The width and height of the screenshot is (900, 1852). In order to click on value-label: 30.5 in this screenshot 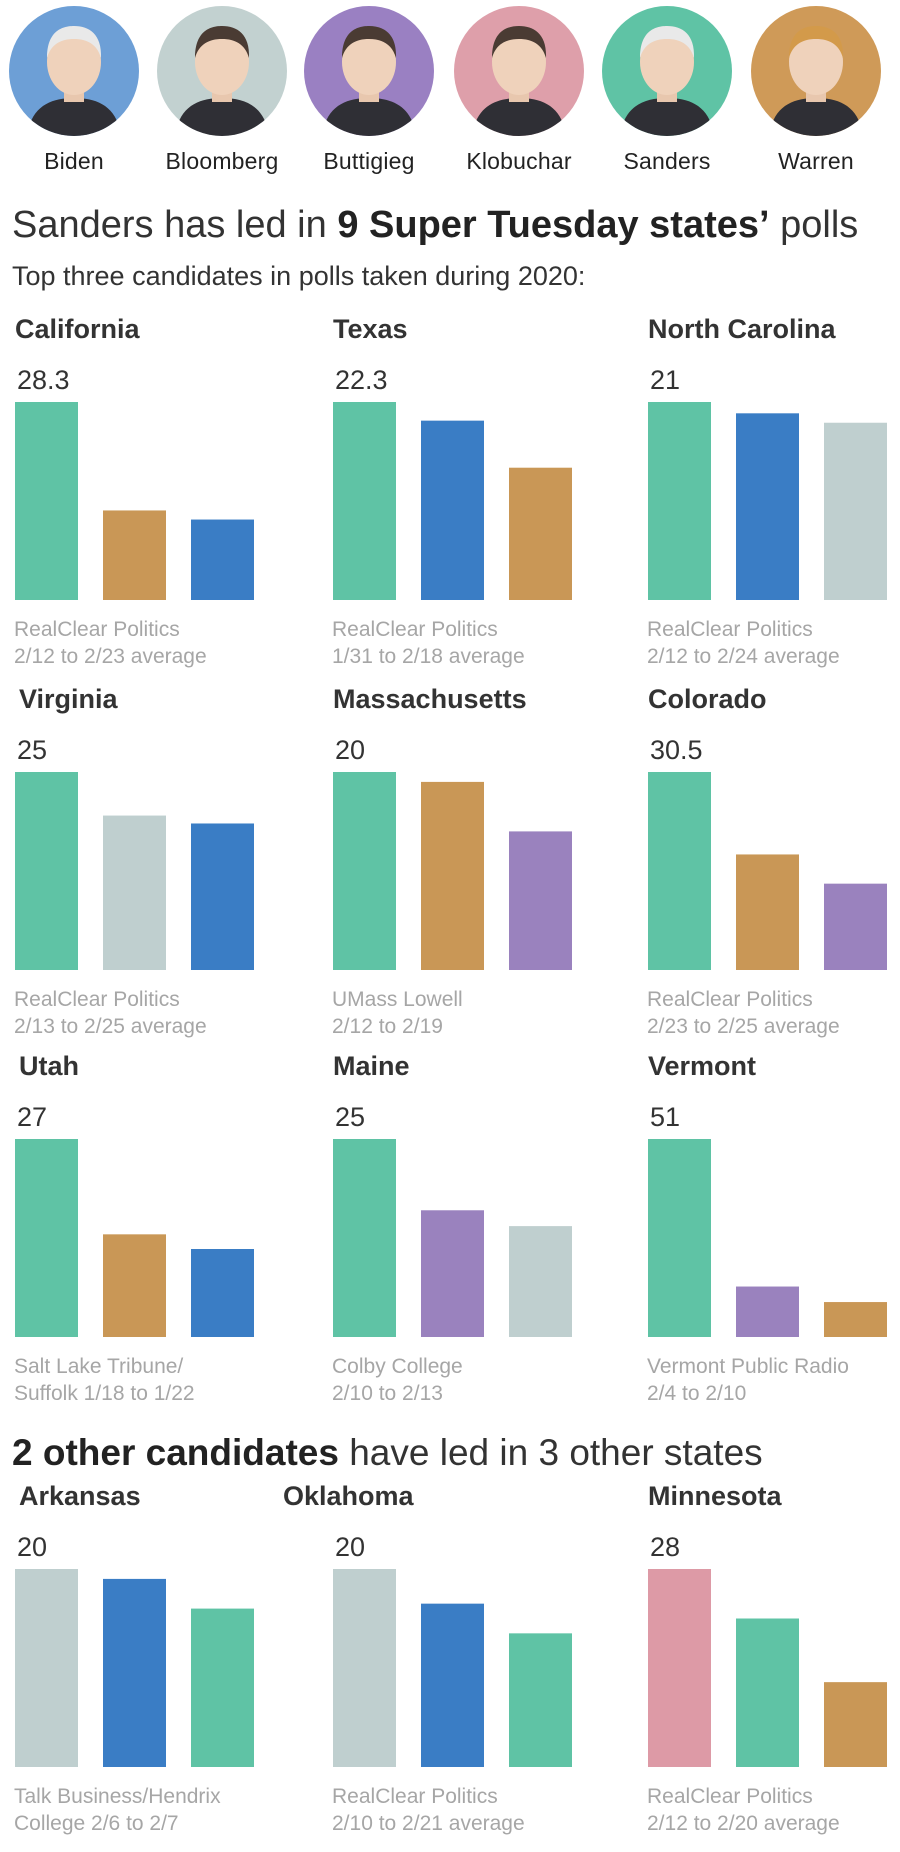, I will do `click(676, 750)`.